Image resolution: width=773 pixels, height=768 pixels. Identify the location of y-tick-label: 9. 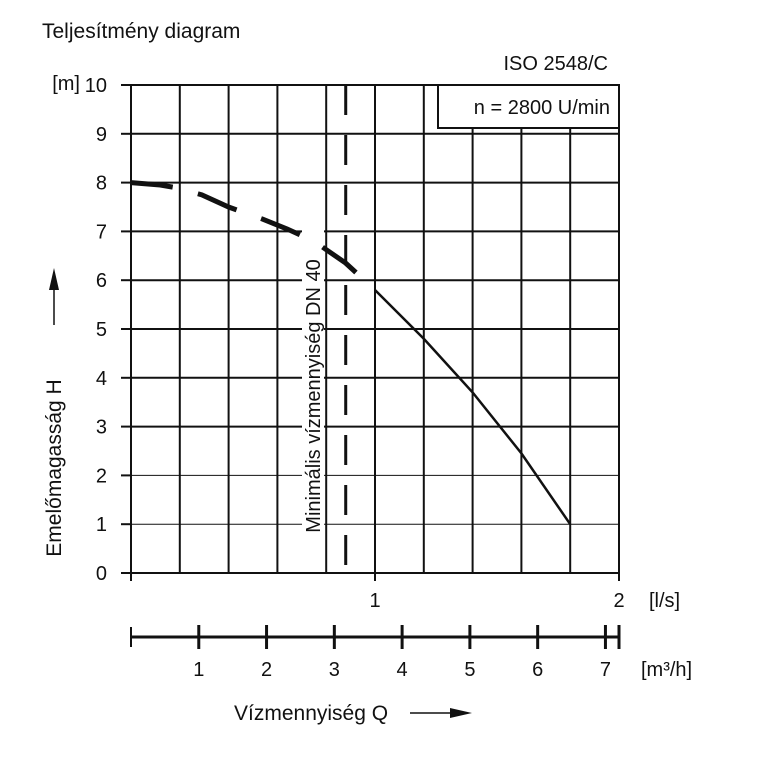
(101, 135).